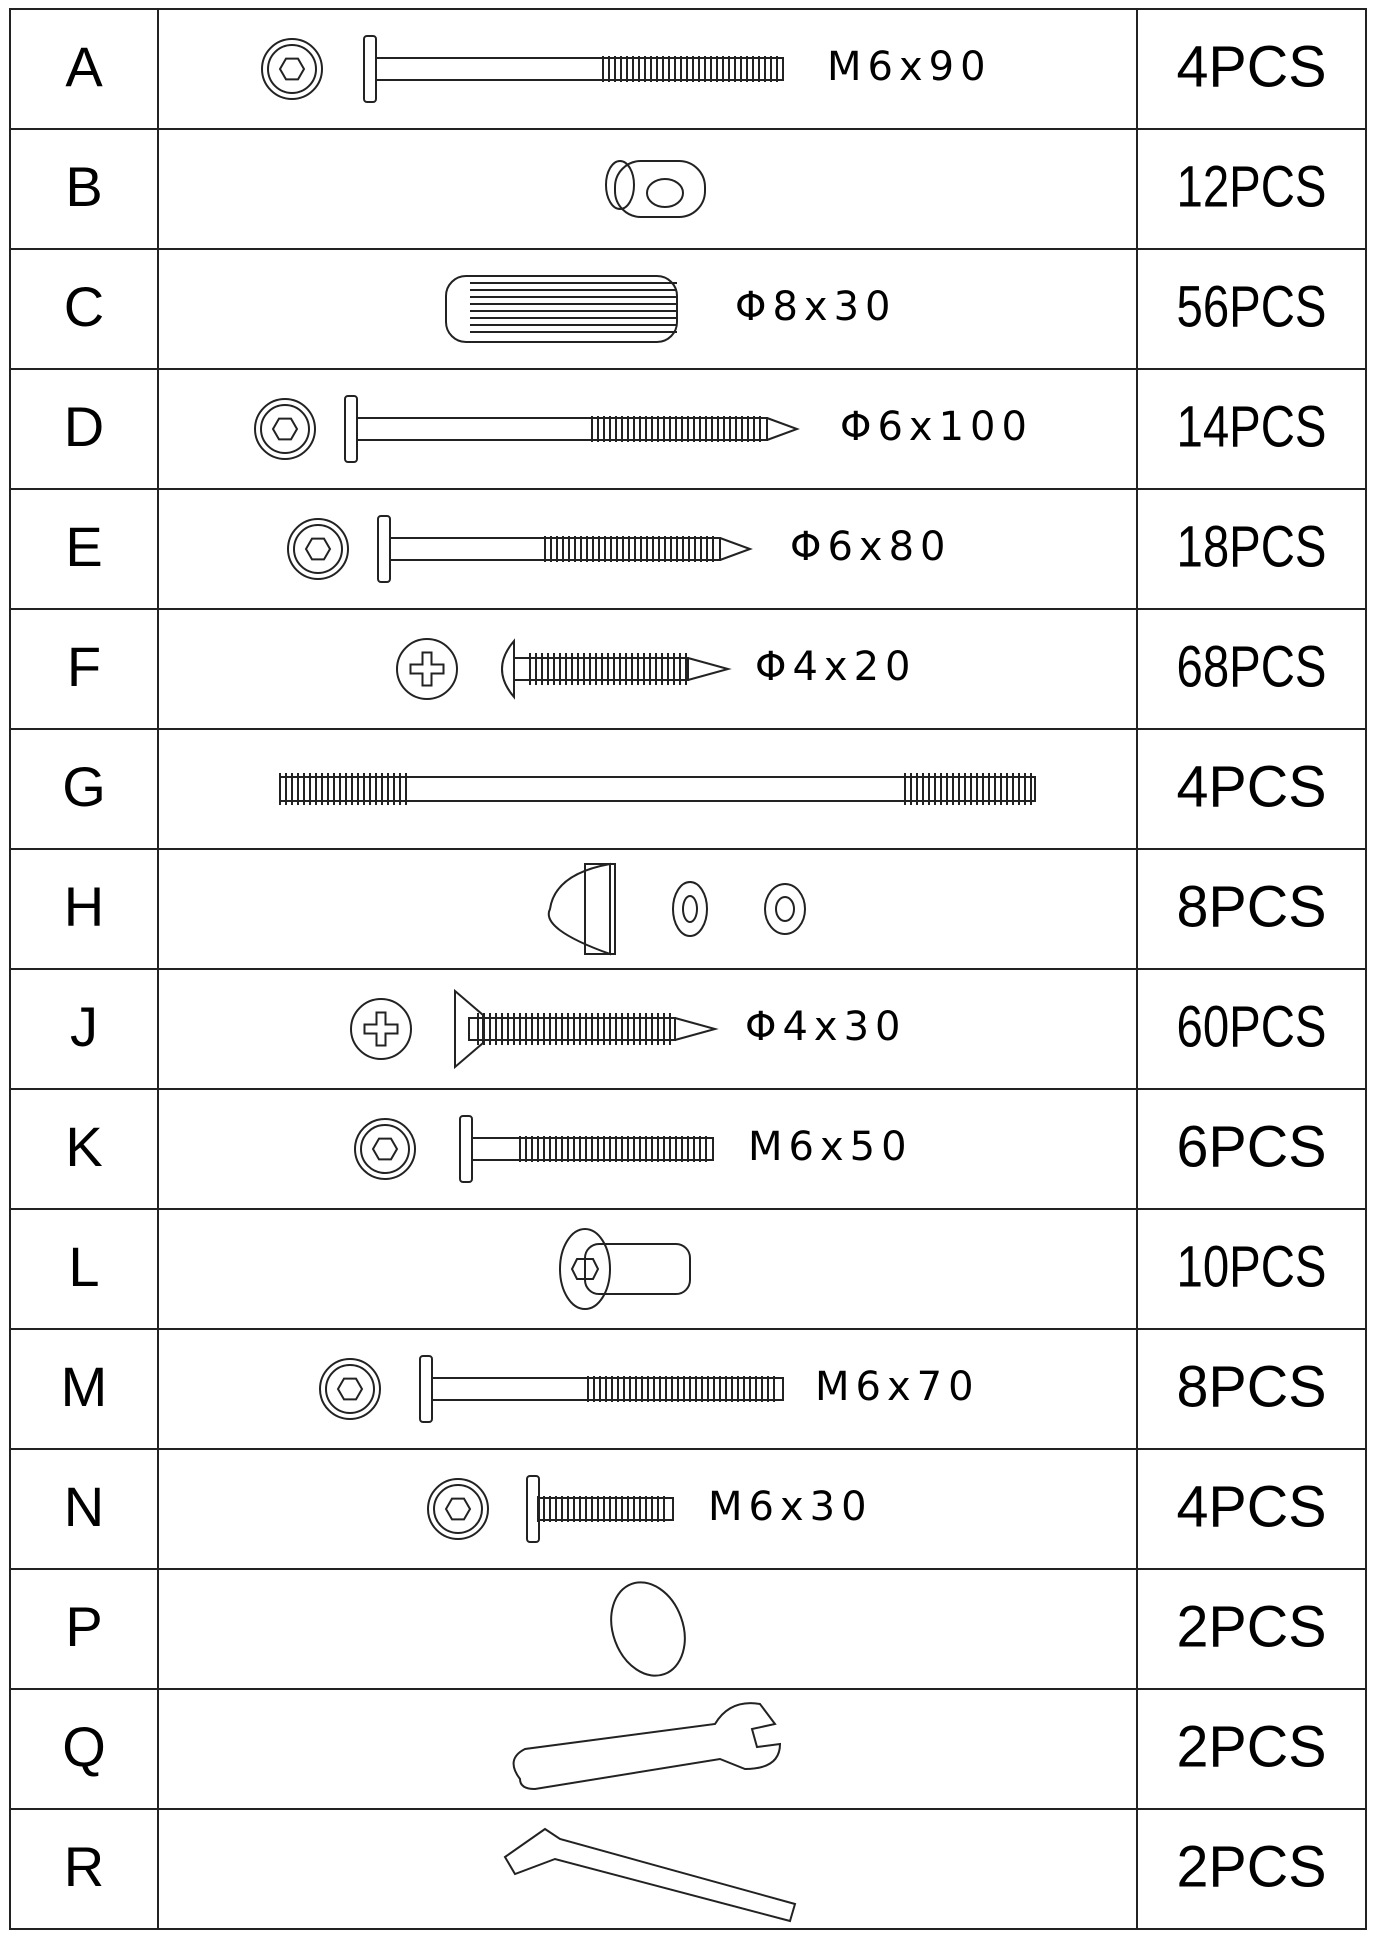  Describe the element at coordinates (84, 786) in the screenshot. I see `part-letter: G` at that location.